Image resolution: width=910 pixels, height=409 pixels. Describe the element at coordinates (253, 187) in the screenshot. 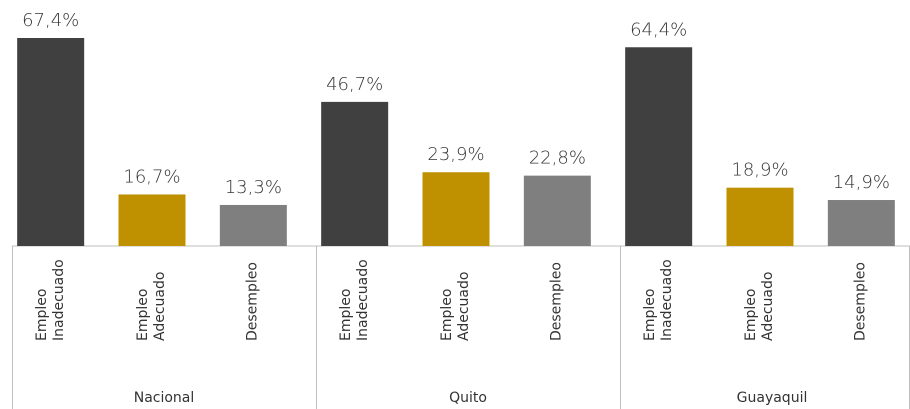

I see `value-label: 13,3%` at that location.